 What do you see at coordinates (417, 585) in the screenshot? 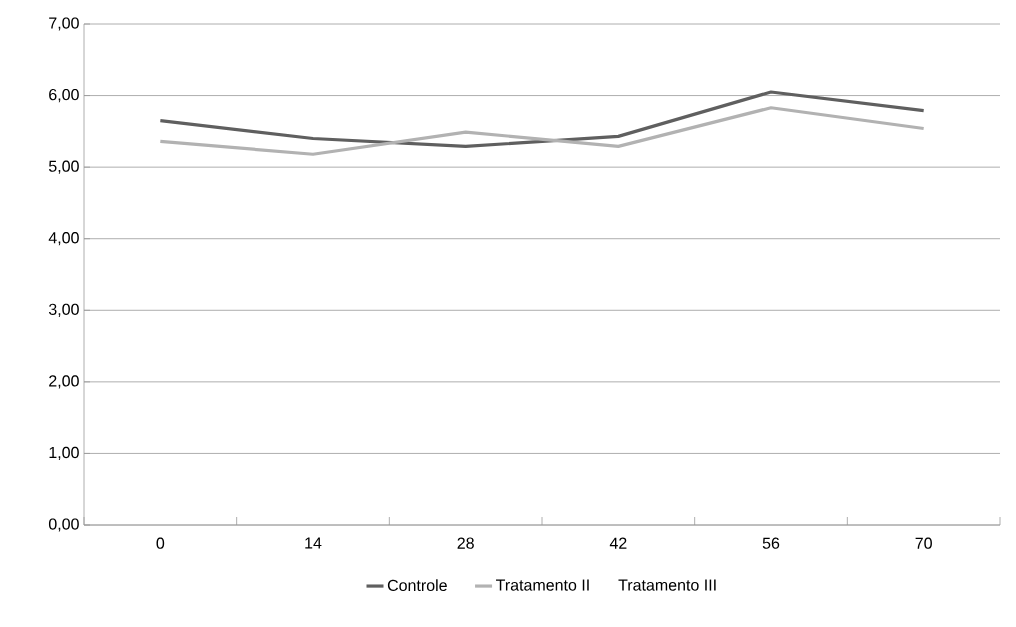
I see `legend-label: Controle` at bounding box center [417, 585].